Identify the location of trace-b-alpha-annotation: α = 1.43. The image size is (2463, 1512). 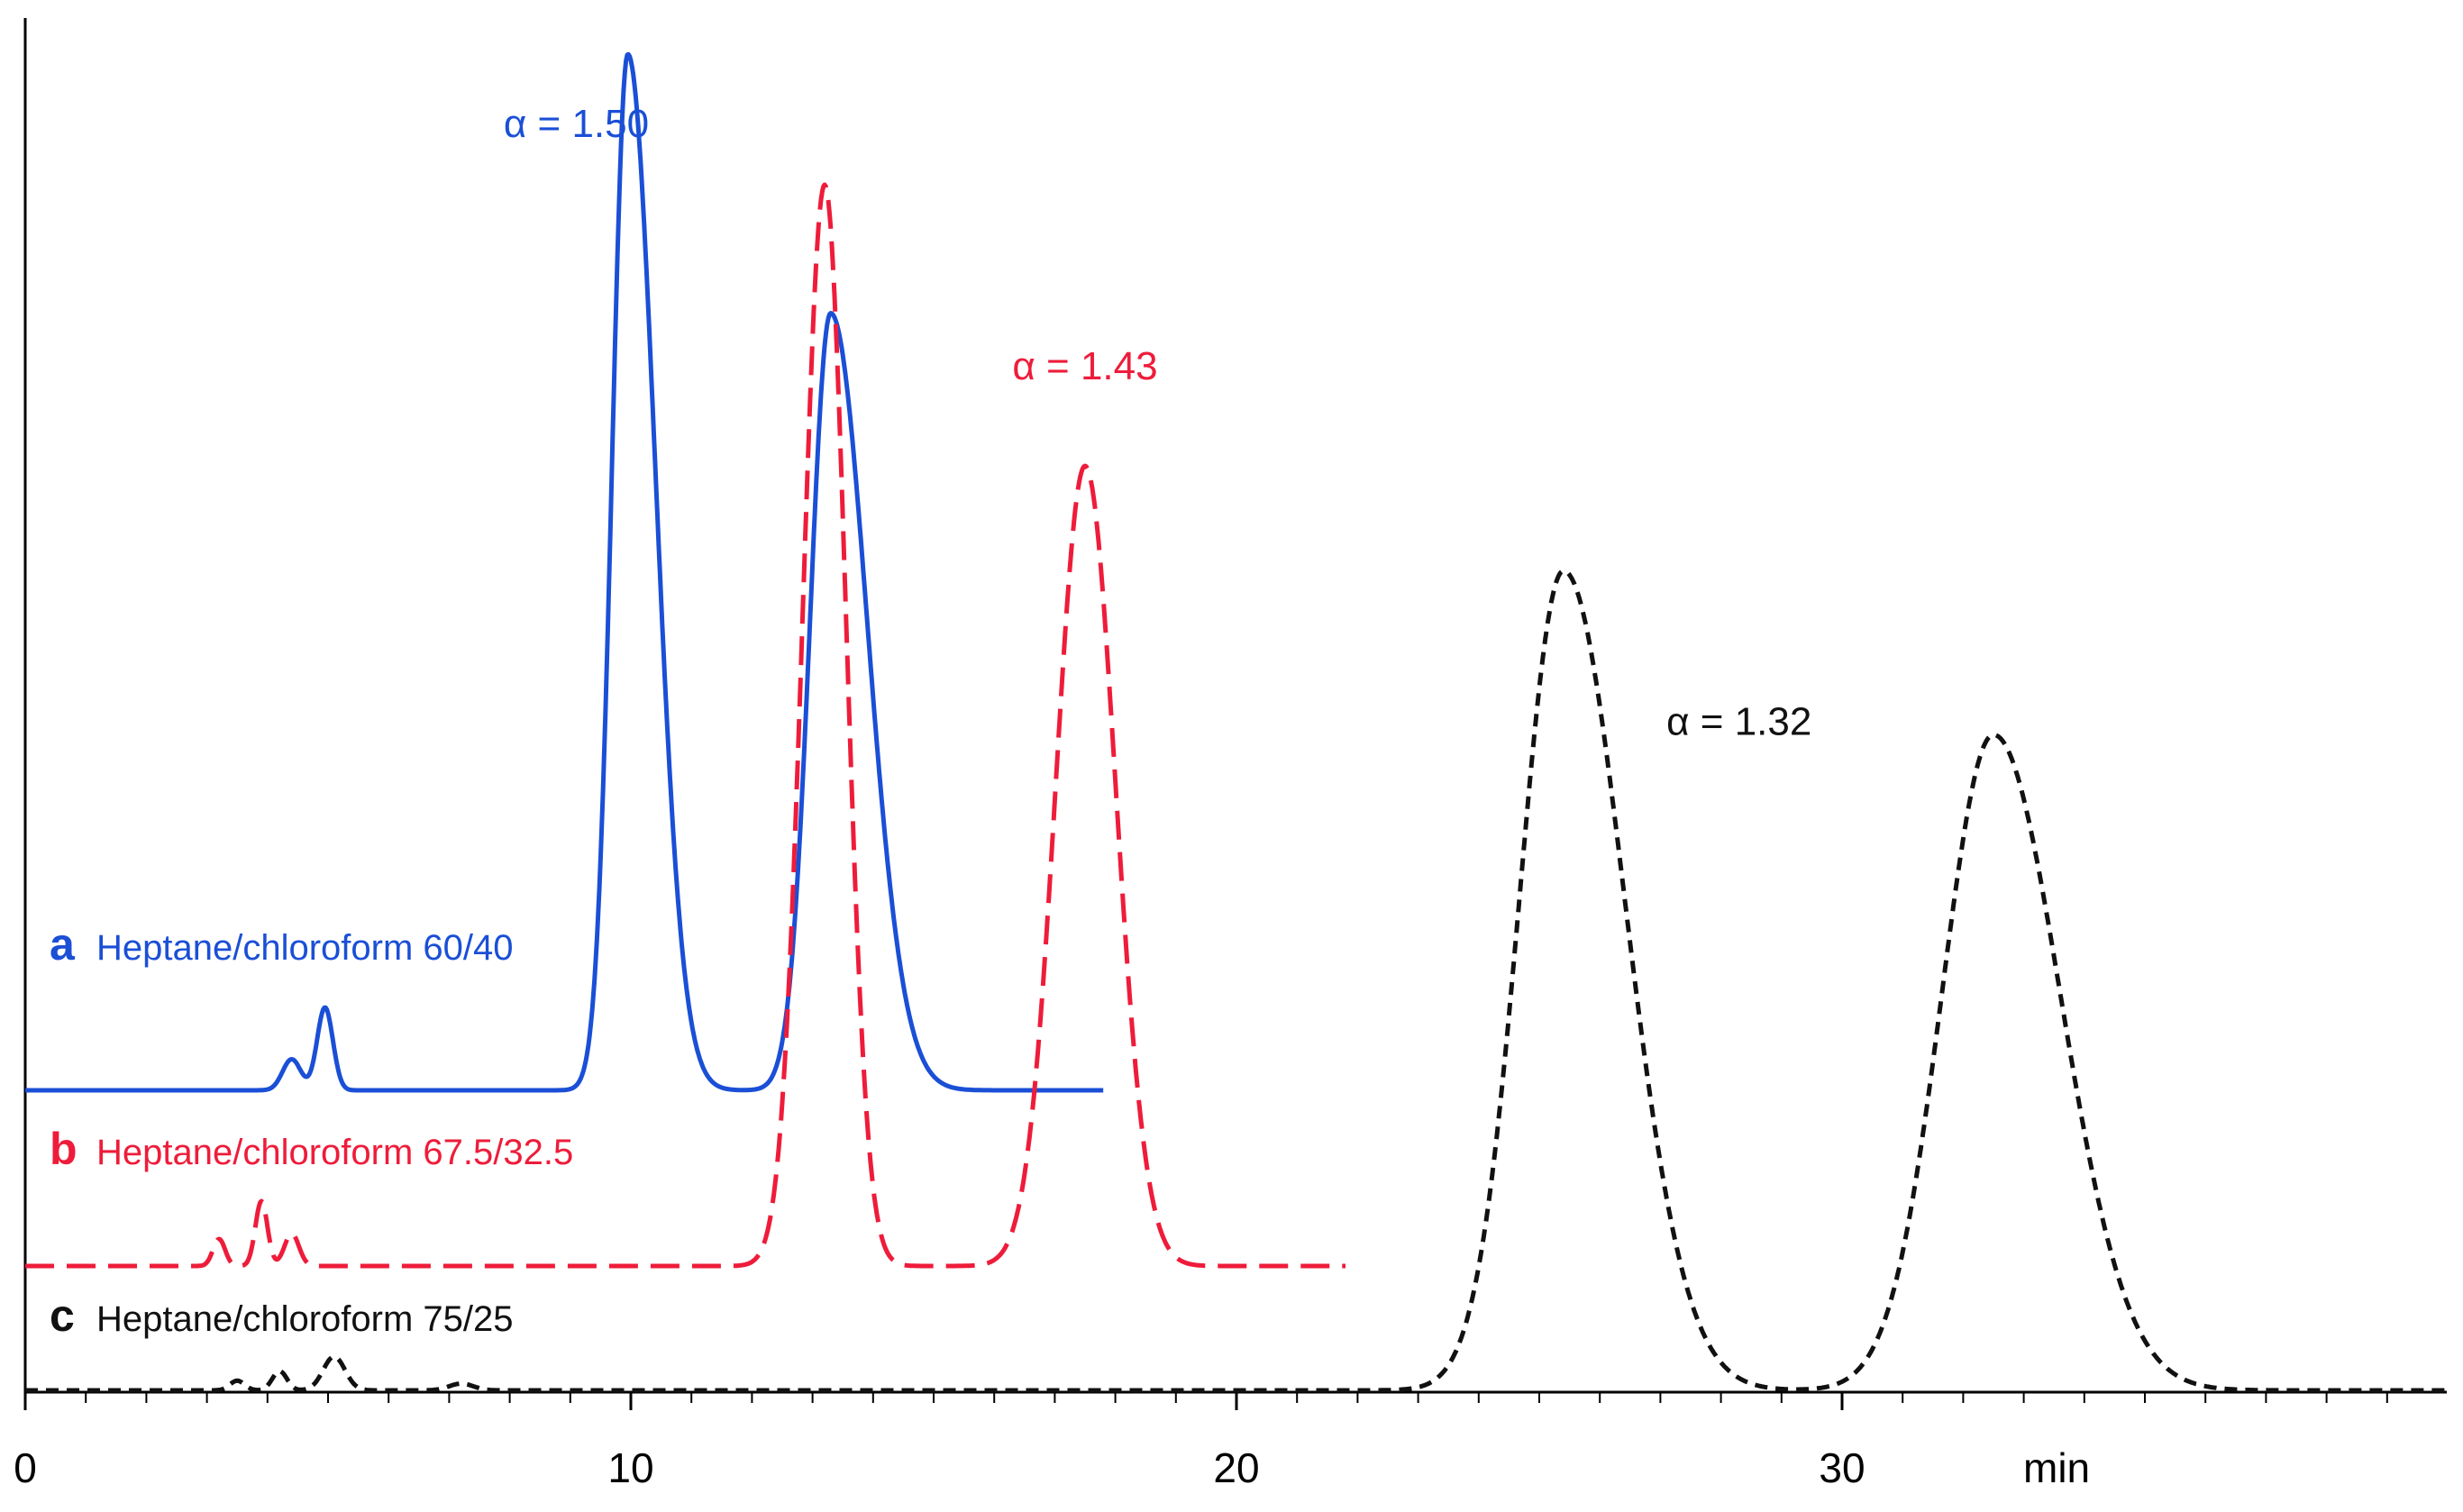
(1084, 366).